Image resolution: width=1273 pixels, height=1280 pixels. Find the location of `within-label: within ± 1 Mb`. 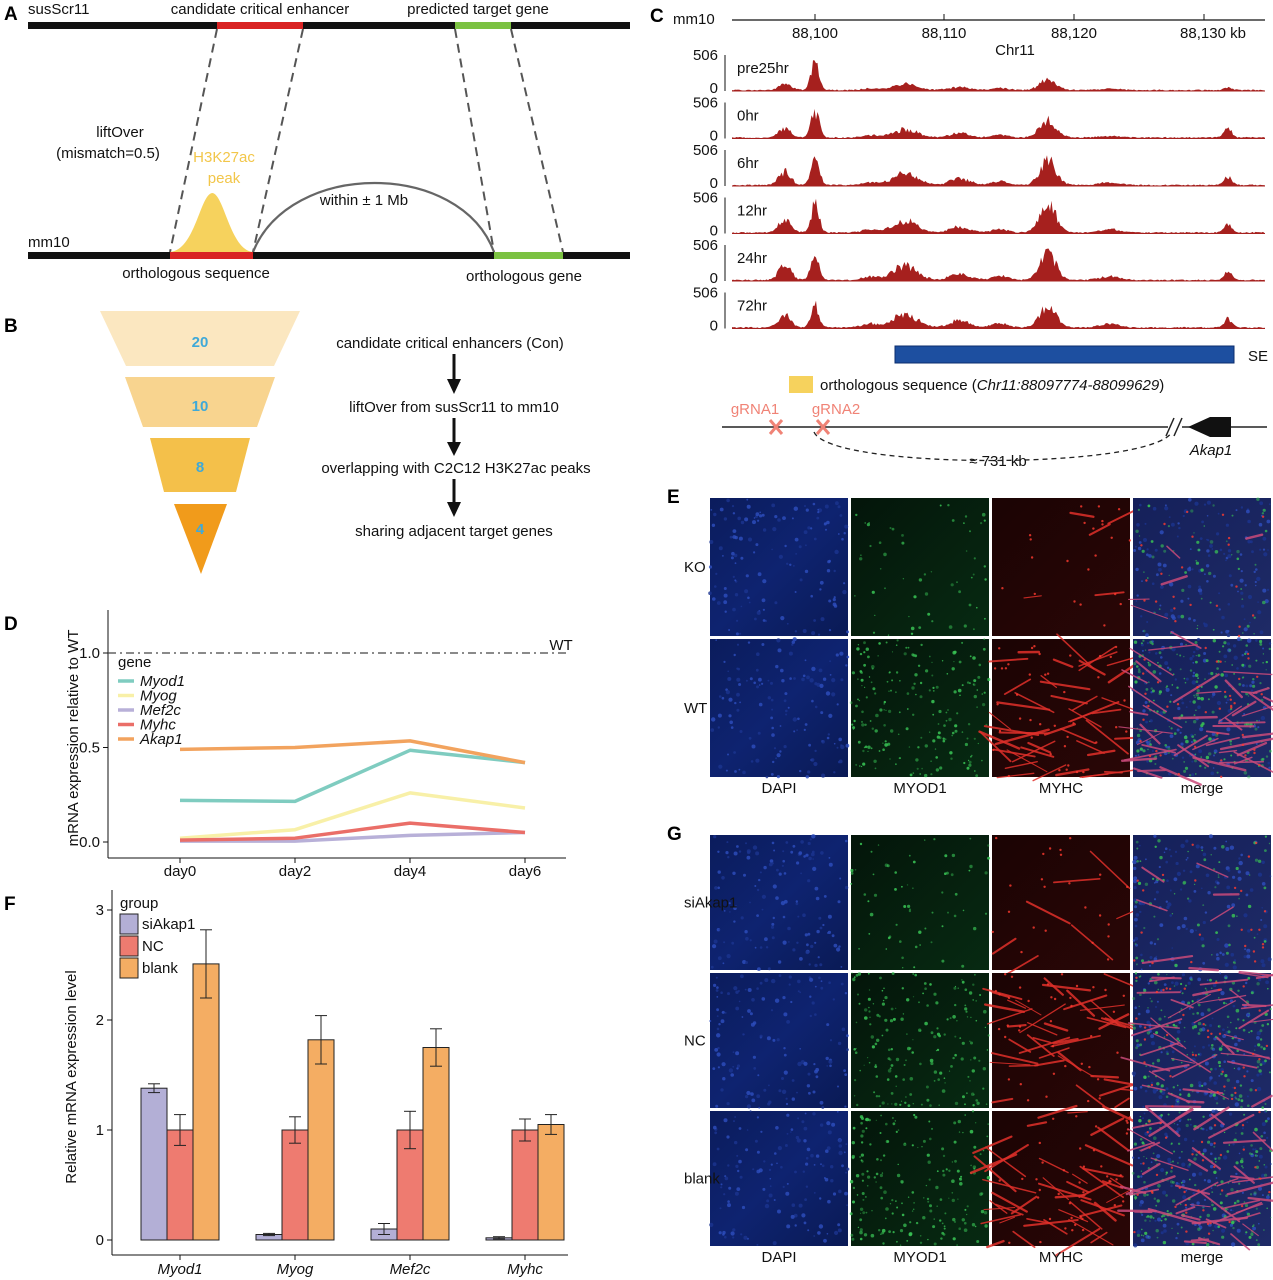

within-label: within ± 1 Mb is located at coordinates (363, 200).